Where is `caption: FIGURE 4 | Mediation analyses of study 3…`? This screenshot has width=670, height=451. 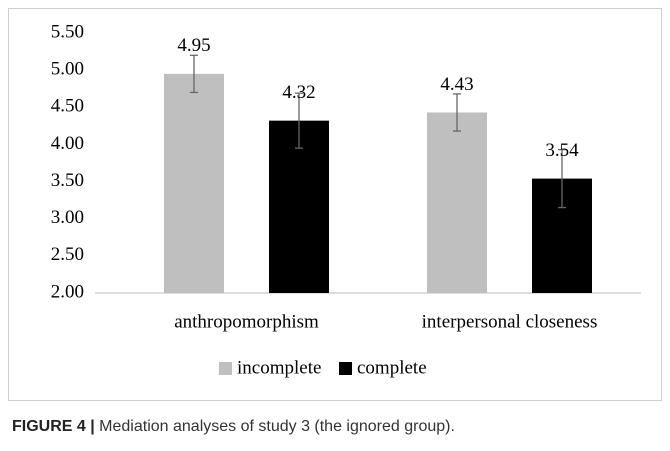 caption: FIGURE 4 | Mediation analyses of study 3… is located at coordinates (233, 427).